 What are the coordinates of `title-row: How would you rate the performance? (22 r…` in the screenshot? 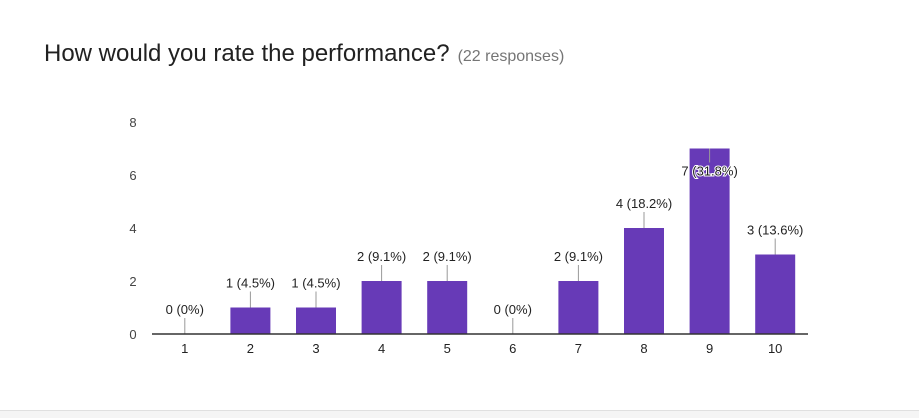 It's located at (304, 54).